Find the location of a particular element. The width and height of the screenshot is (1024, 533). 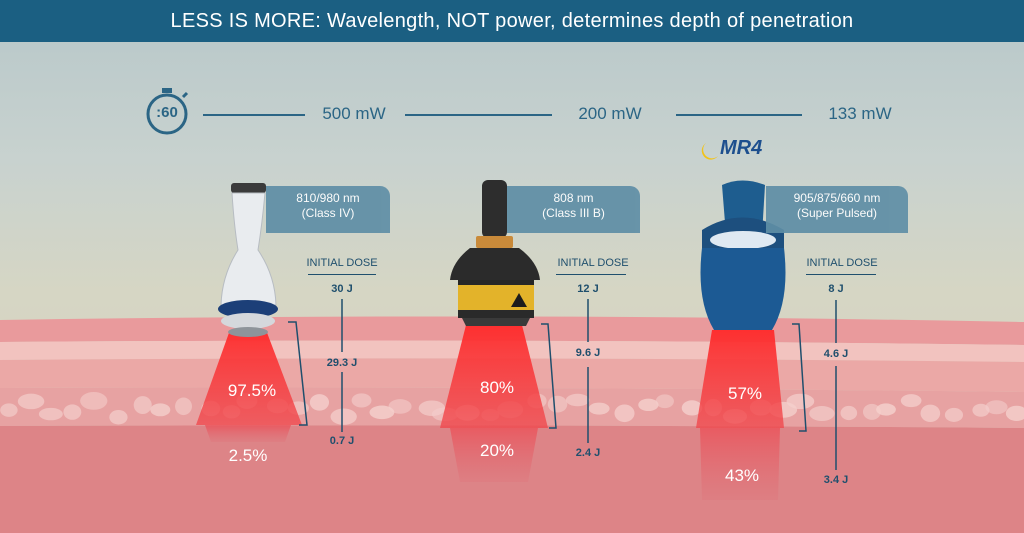

wavelength-mr4: 905/875/660 nm is located at coordinates (837, 198).